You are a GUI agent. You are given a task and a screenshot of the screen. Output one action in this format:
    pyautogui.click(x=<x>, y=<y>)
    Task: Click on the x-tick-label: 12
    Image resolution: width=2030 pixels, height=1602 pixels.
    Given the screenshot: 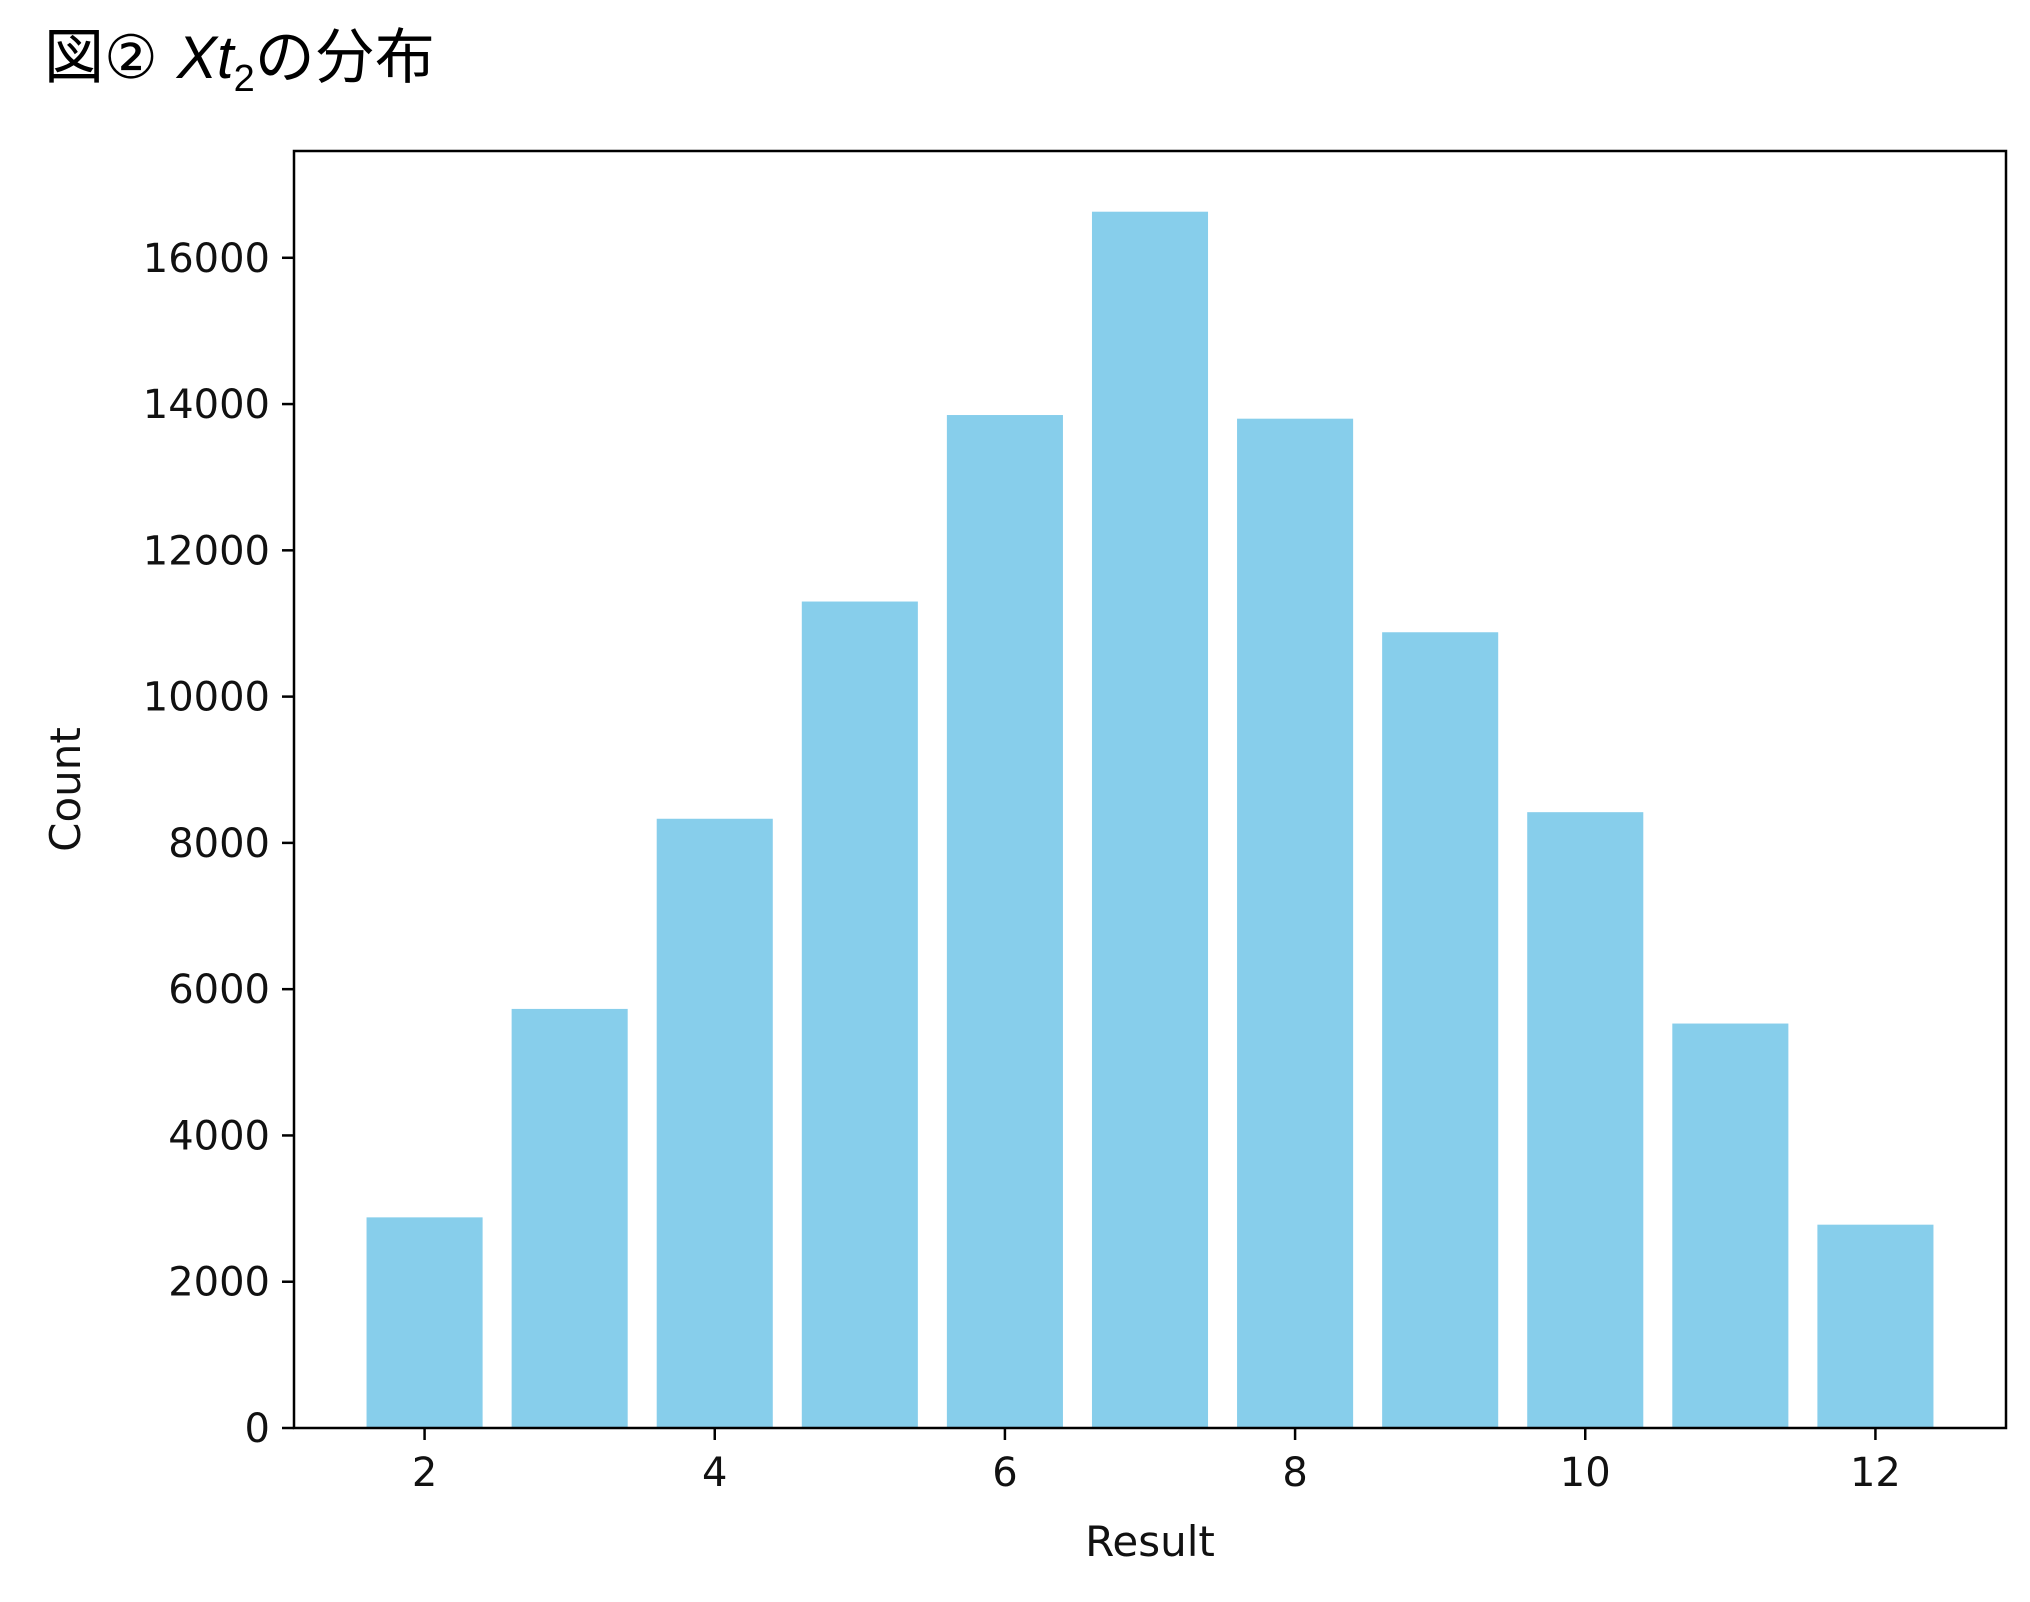 What is the action you would take?
    pyautogui.click(x=1875, y=1473)
    